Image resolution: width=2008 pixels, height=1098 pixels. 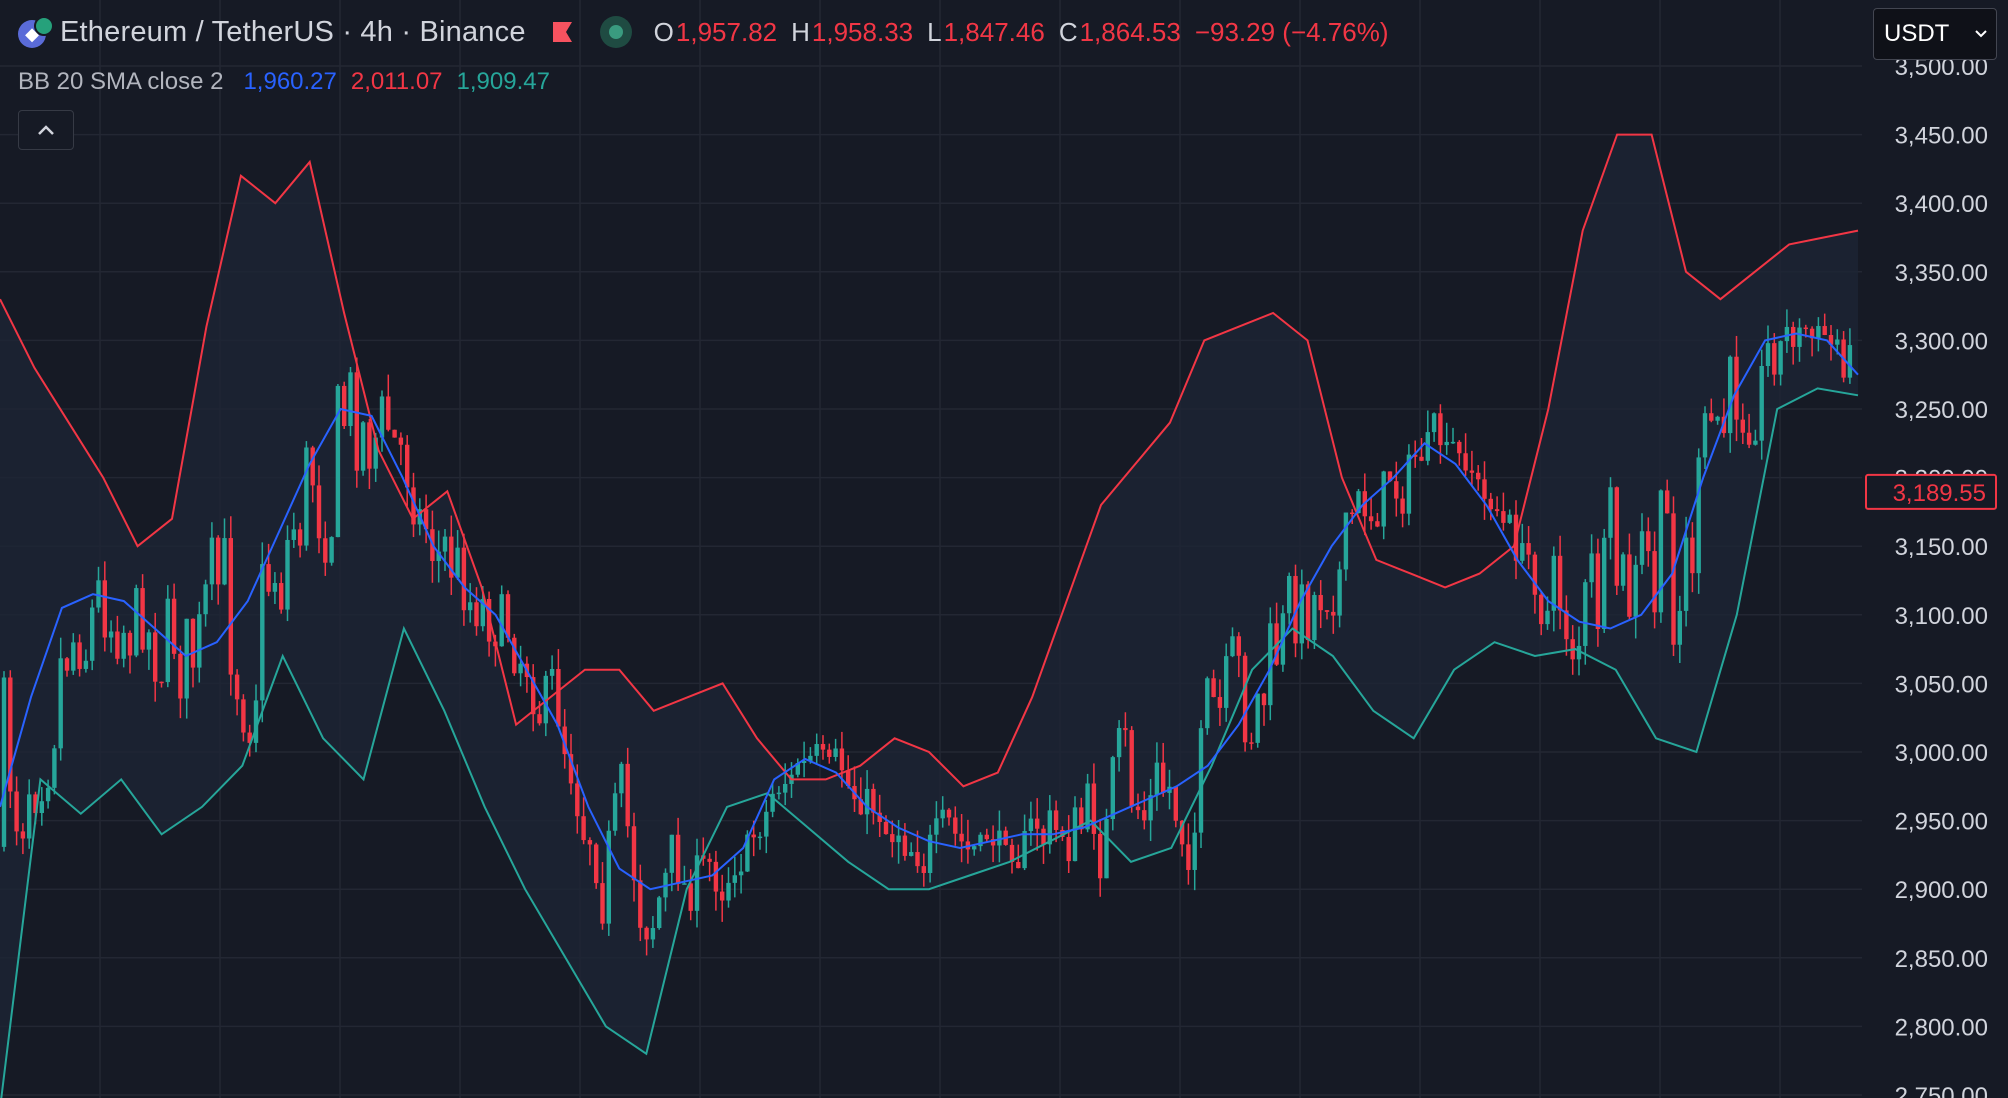 What do you see at coordinates (35, 32) in the screenshot?
I see `ethereum-tether-icon: ◆` at bounding box center [35, 32].